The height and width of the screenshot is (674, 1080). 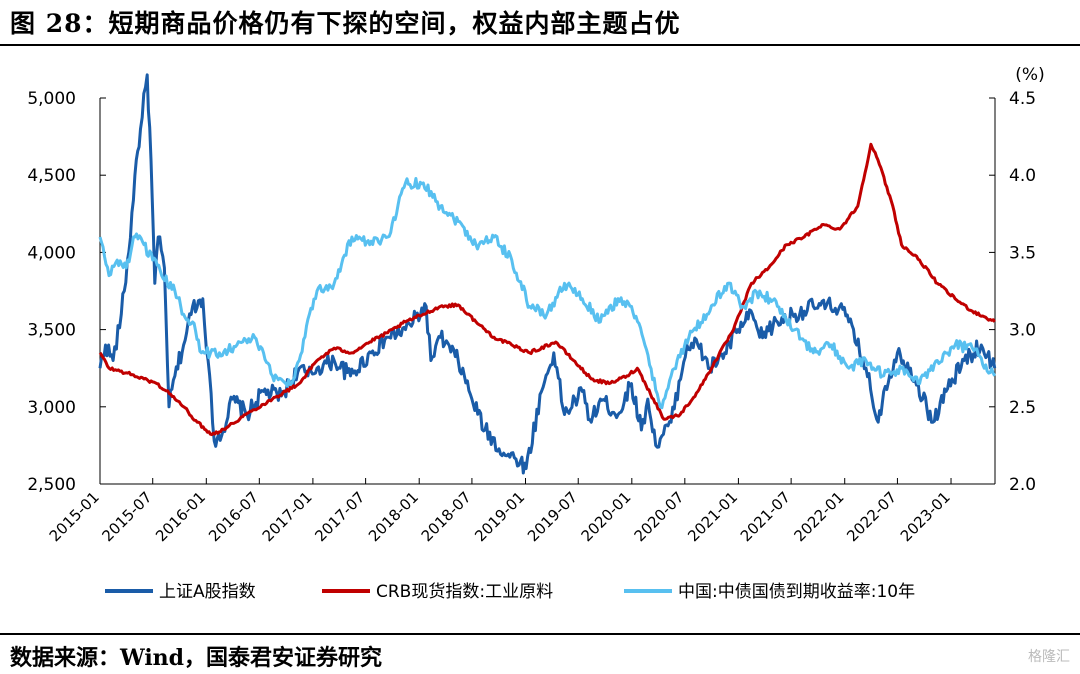 I want to click on right-tick-label: 4.0, so click(x=1022, y=176).